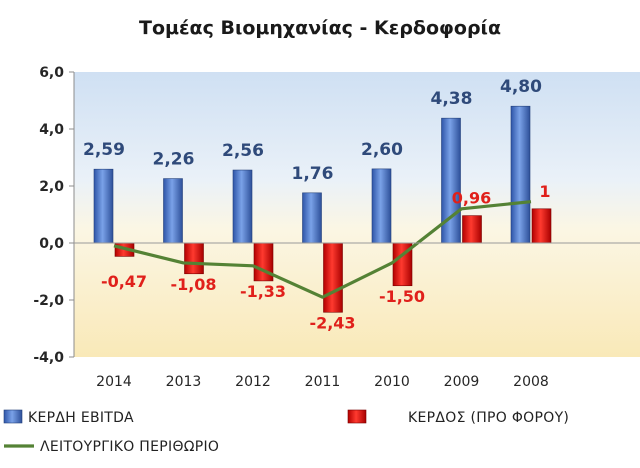  Describe the element at coordinates (51, 73) in the screenshot. I see `y-tick-label: 6,0` at that location.